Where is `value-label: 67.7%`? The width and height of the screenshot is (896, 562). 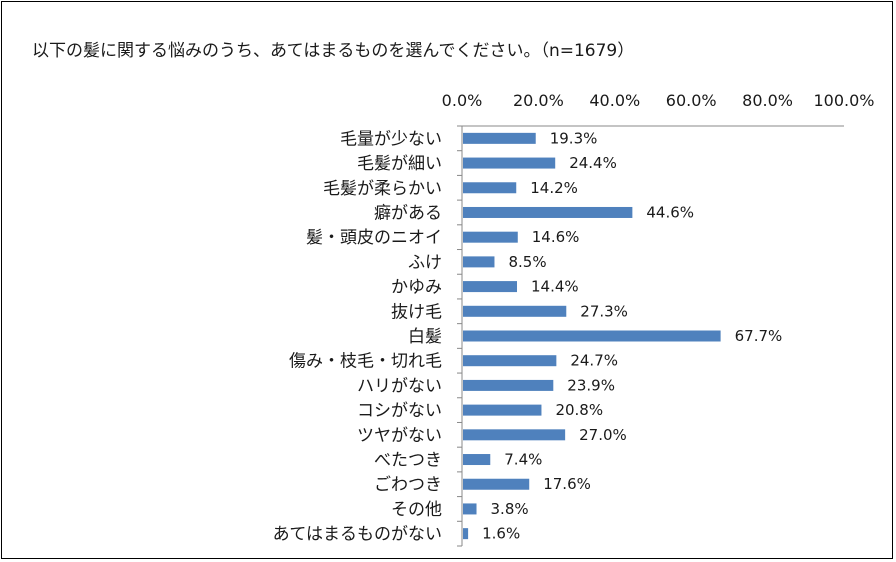 value-label: 67.7% is located at coordinates (759, 336).